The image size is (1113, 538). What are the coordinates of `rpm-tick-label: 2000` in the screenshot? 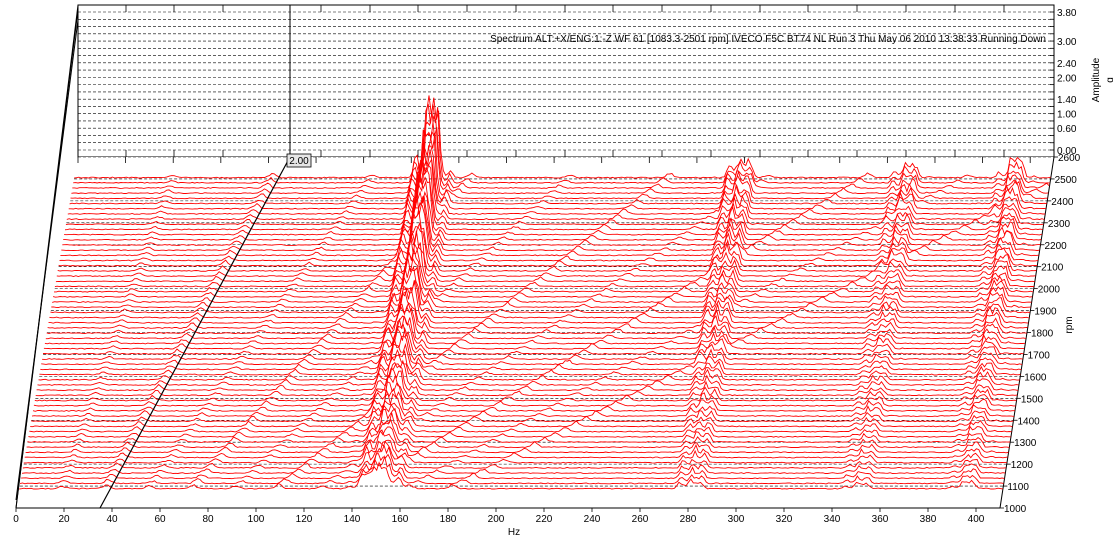 It's located at (1049, 290).